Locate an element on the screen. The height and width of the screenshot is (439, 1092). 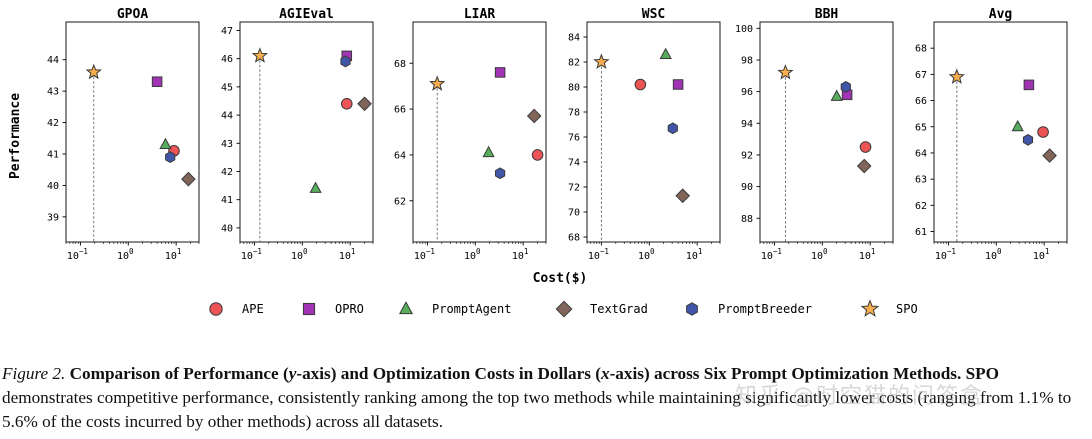
y-tick-label: 43 is located at coordinates (227, 144).